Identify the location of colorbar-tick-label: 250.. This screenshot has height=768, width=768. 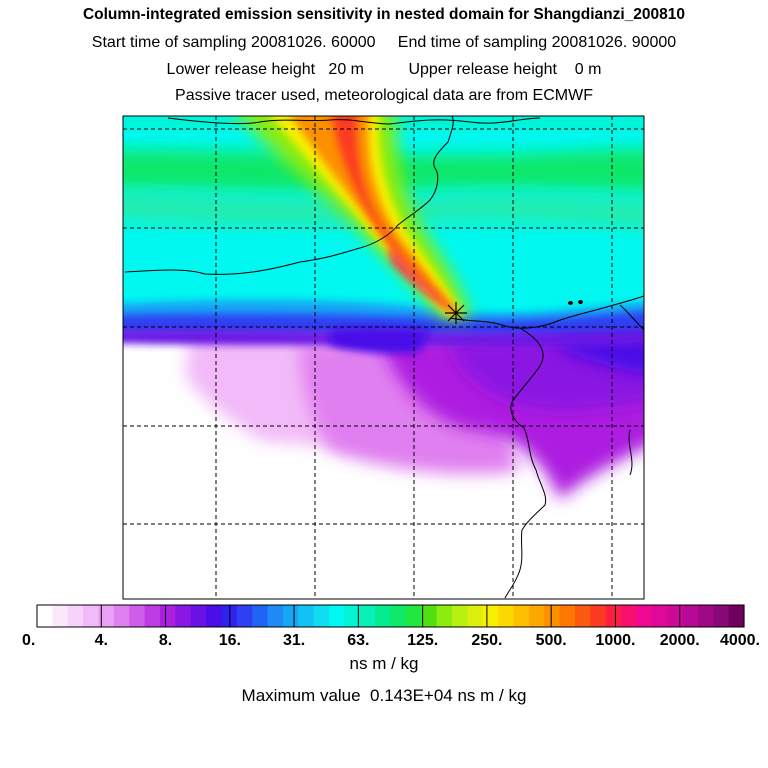
(486, 640).